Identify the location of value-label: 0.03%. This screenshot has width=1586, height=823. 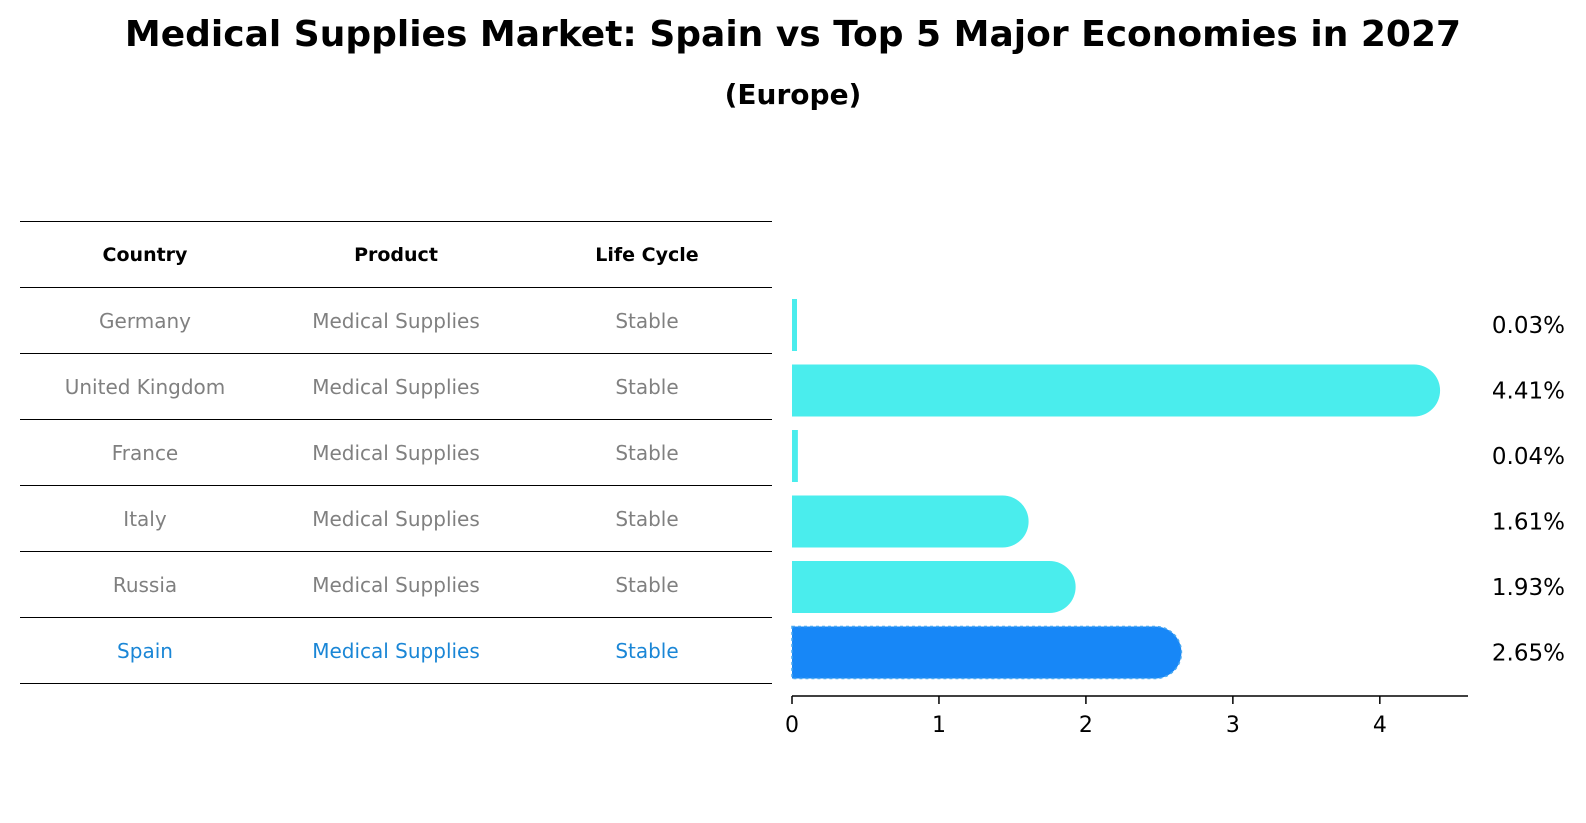
(1528, 326).